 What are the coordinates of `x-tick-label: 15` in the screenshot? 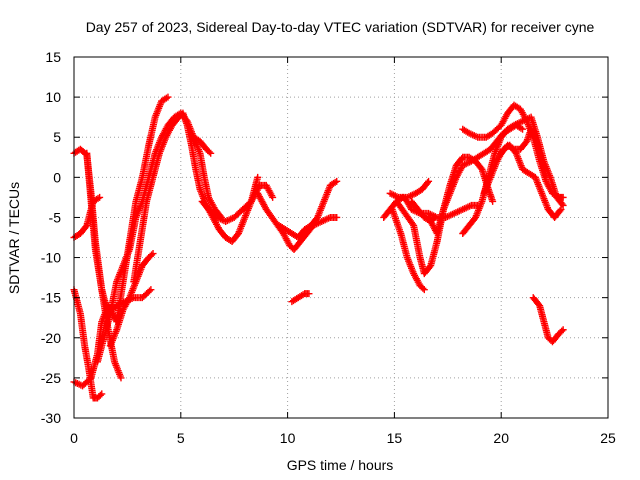 It's located at (395, 438).